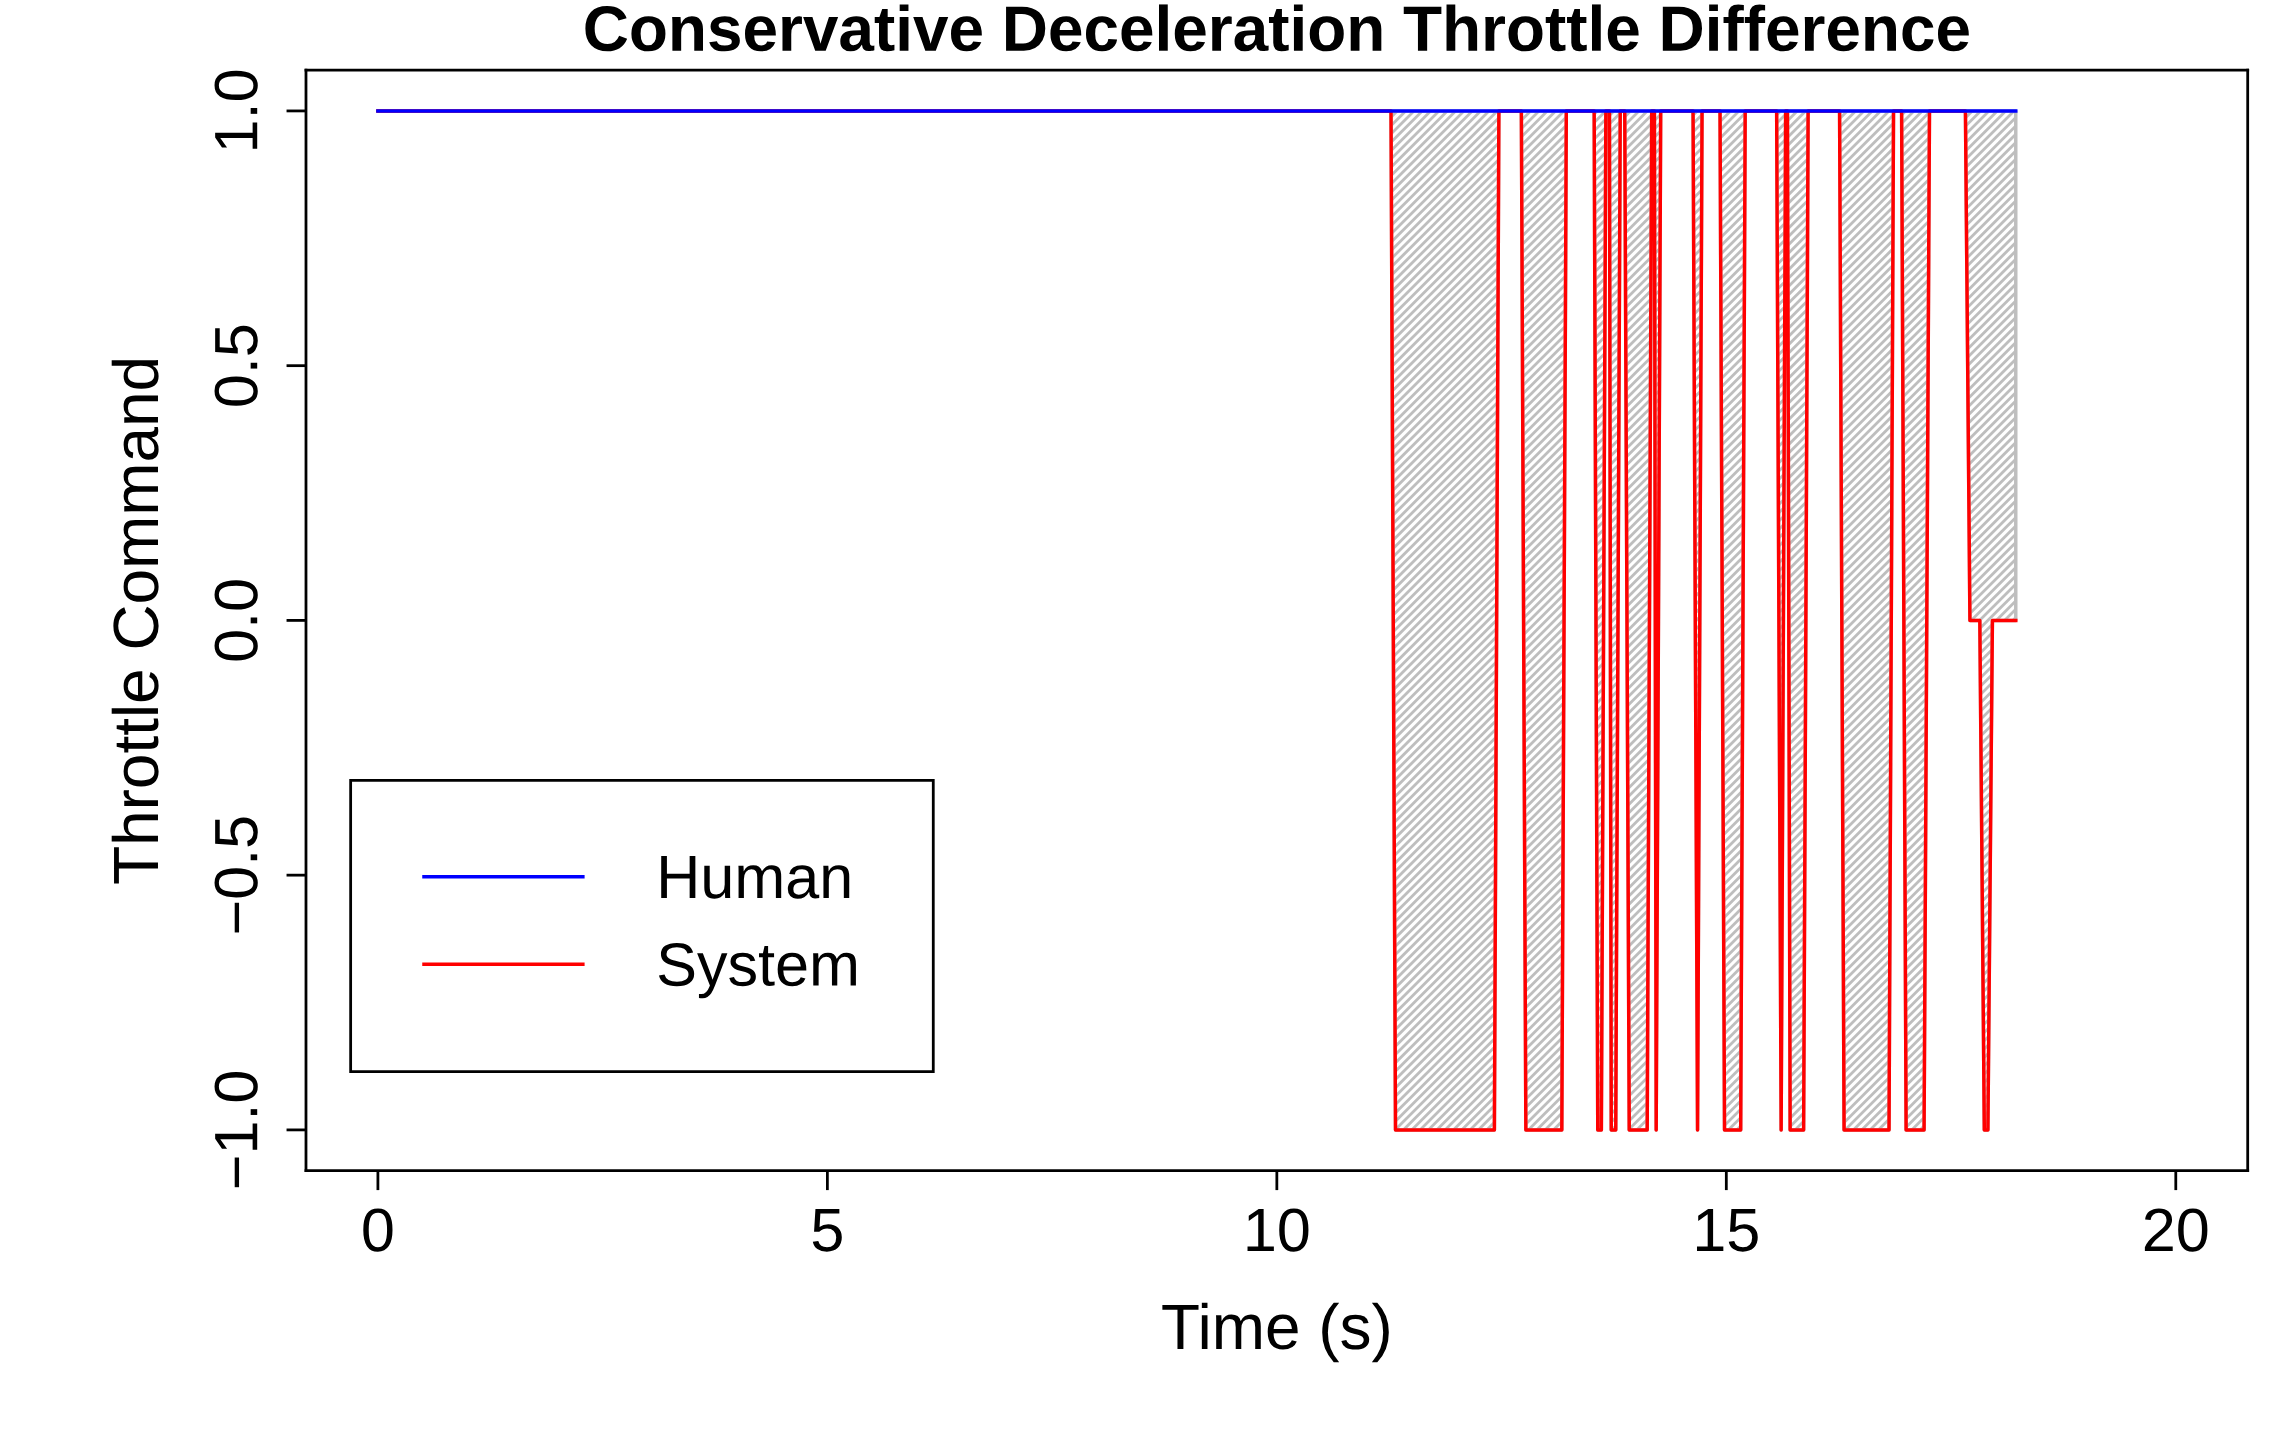 The width and height of the screenshot is (2275, 1432). What do you see at coordinates (236, 1129) in the screenshot?
I see `y-tick-label: −1.0` at bounding box center [236, 1129].